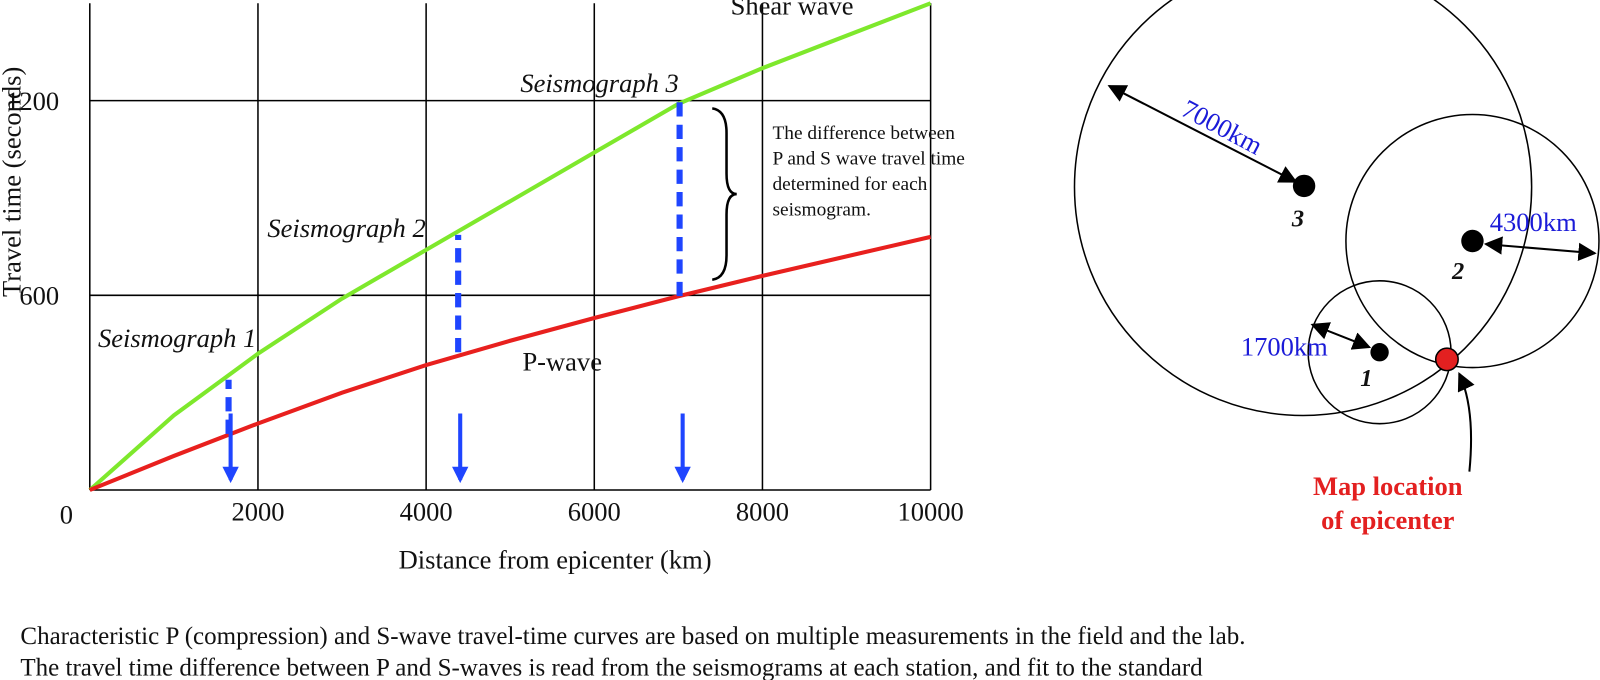 This screenshot has width=1600, height=680. I want to click on y-tick-label: 0, so click(66, 515).